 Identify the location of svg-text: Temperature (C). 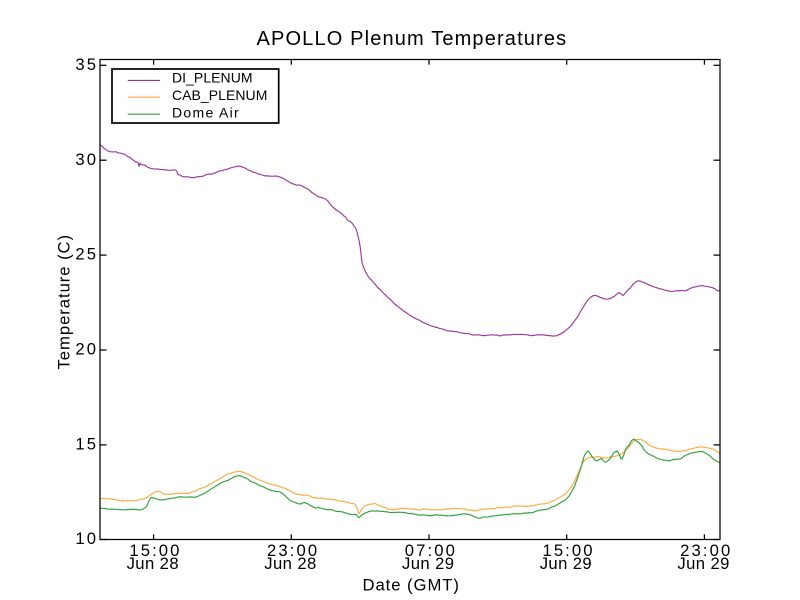
(64, 302).